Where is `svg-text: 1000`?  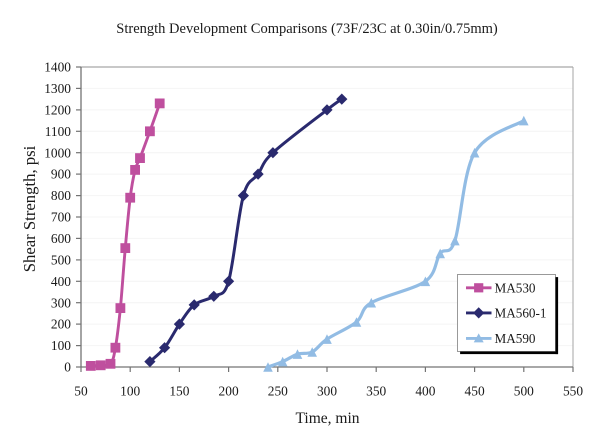
svg-text: 1000 is located at coordinates (57, 152).